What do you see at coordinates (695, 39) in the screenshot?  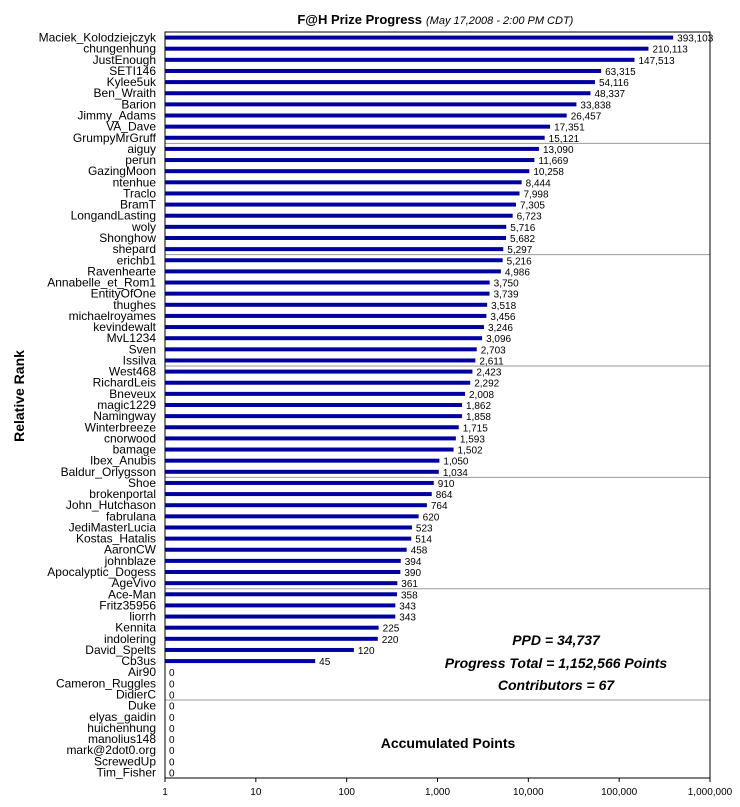 I see `value-label: 393,103` at bounding box center [695, 39].